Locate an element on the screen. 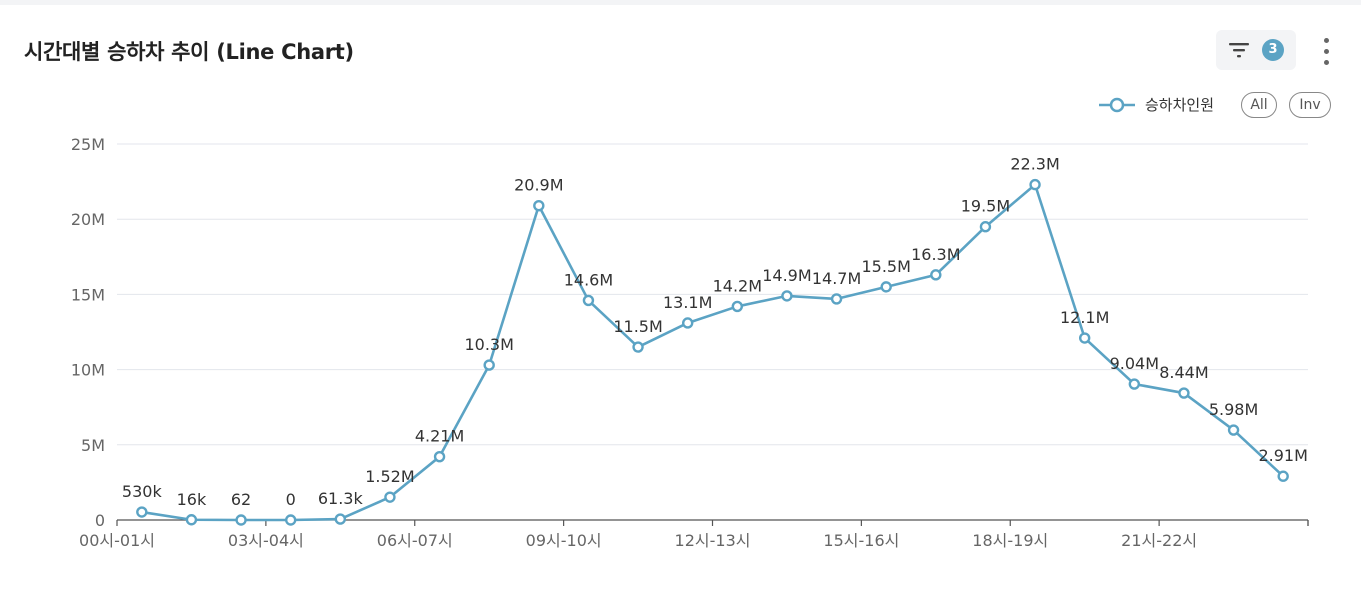  more-vertical-icon is located at coordinates (1326, 40).